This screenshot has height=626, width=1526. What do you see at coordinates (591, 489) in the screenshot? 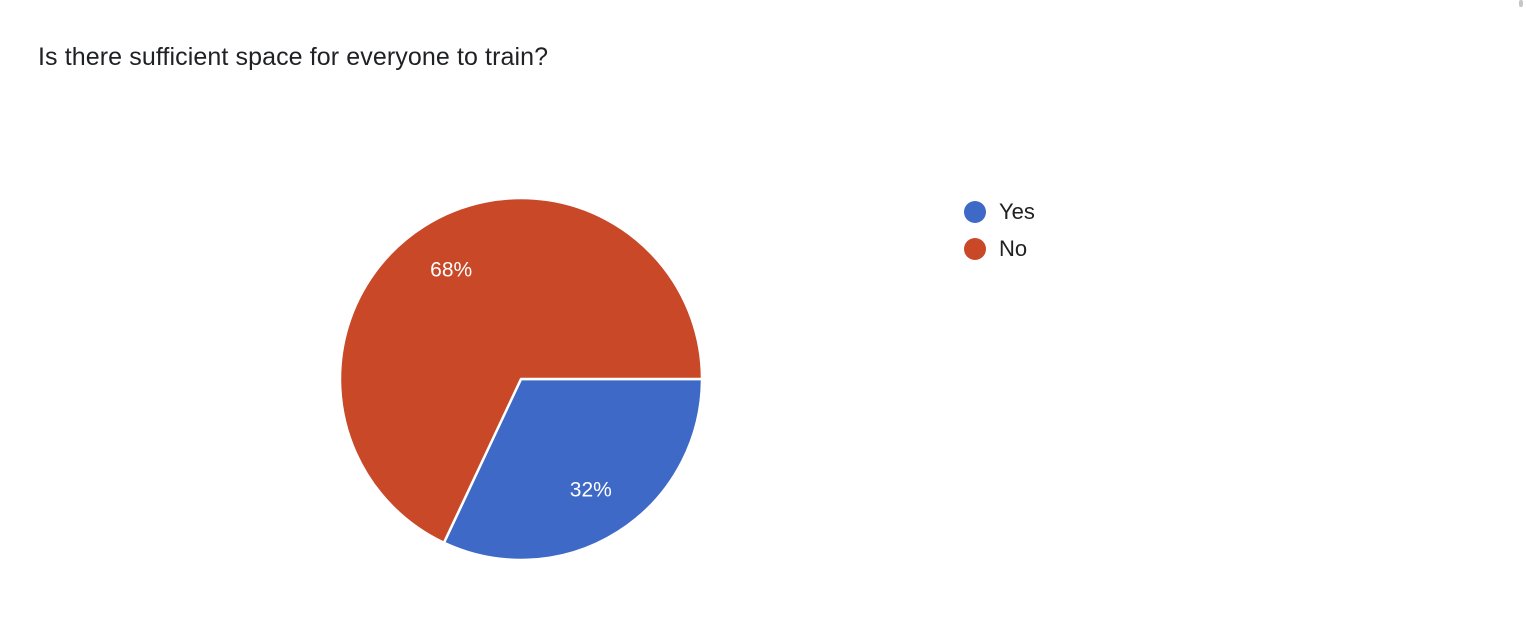
I see `pie-slice-label-yes: 32%` at bounding box center [591, 489].